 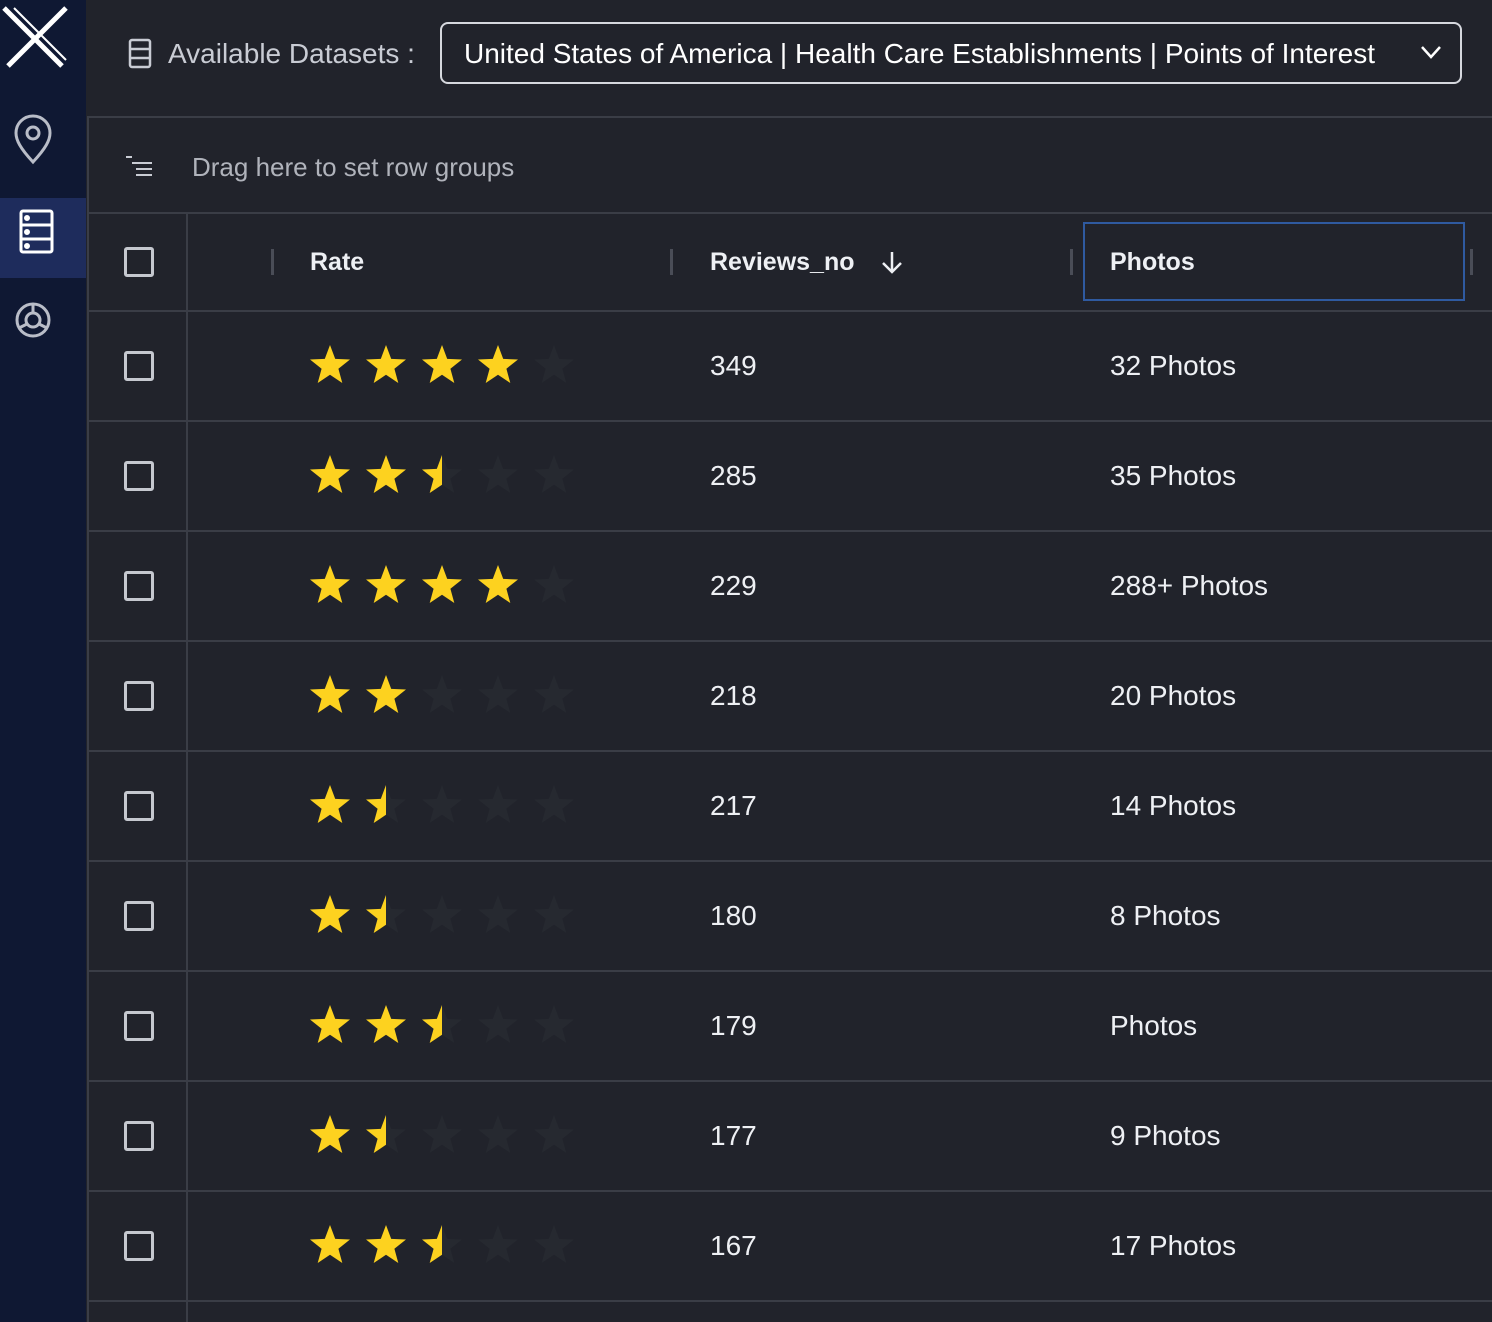 I want to click on reviews-cell: 180, so click(x=733, y=915).